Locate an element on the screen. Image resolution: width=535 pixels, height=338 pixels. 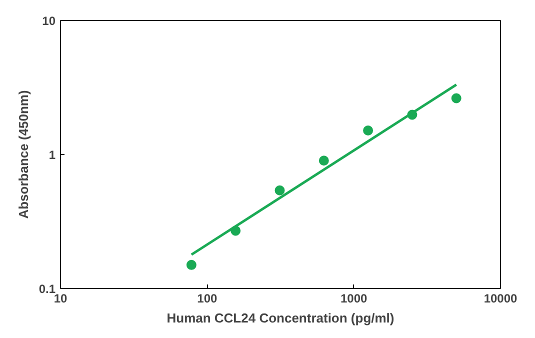
x-tick-label: 10000 is located at coordinates (501, 299).